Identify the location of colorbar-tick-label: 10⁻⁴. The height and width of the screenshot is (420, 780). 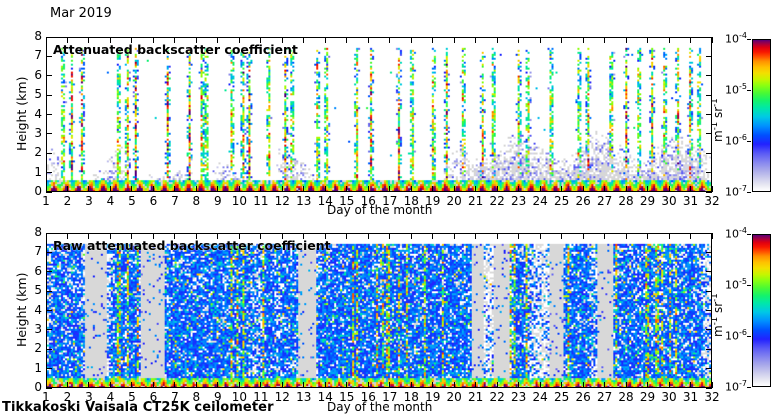
(736, 38).